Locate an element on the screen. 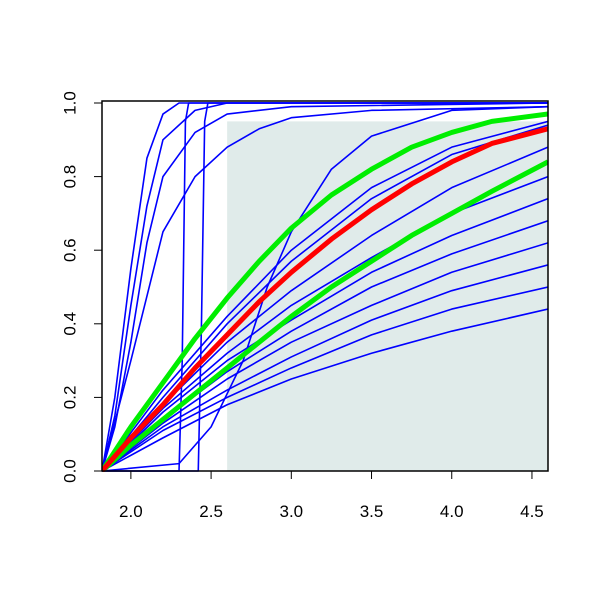  y-tick-label: 0.2 is located at coordinates (69, 398).